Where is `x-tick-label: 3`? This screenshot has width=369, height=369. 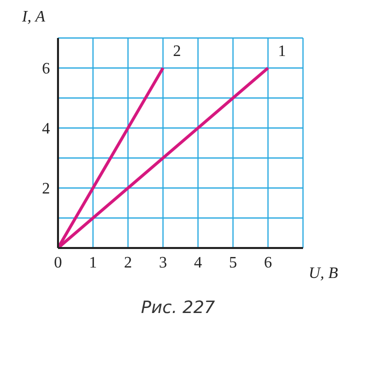 x-tick-label: 3 is located at coordinates (163, 263).